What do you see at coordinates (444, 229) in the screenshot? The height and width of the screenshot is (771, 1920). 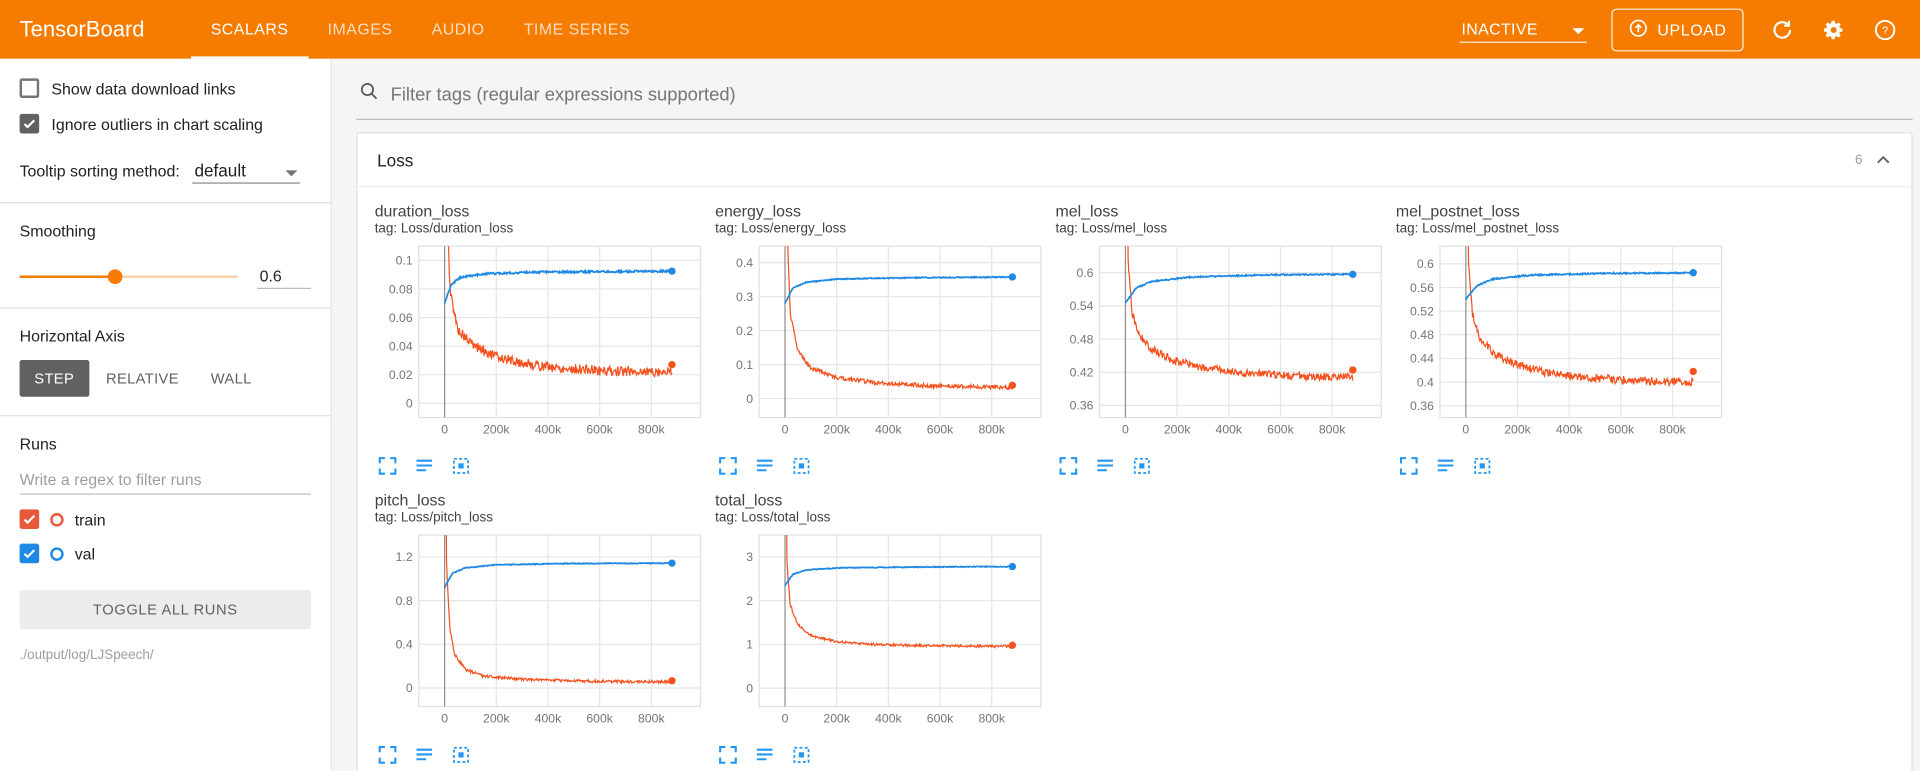 I see `chart-tag: tag: Loss/duration_loss` at bounding box center [444, 229].